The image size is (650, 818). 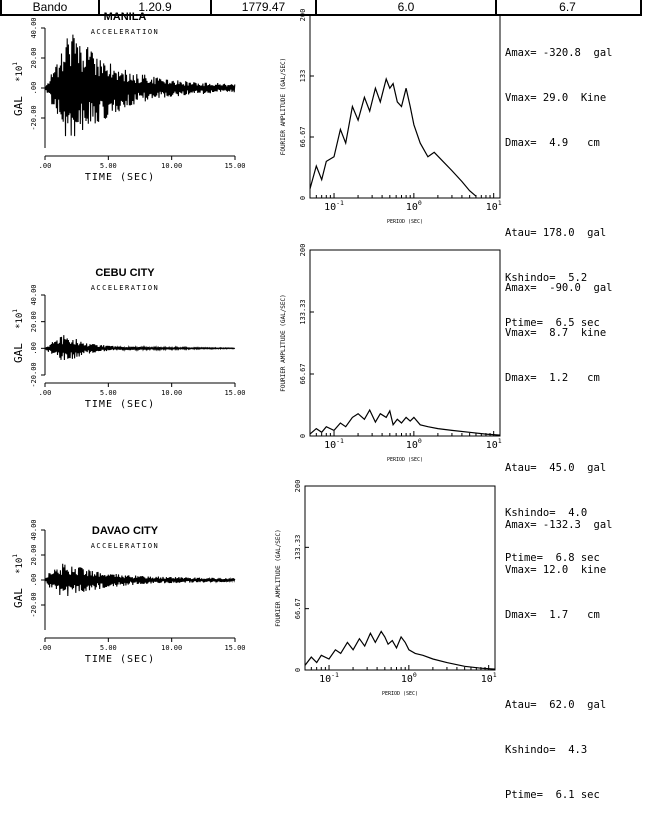 I want to click on stat-line: Dmax= 4.9 cm, so click(x=552, y=143).